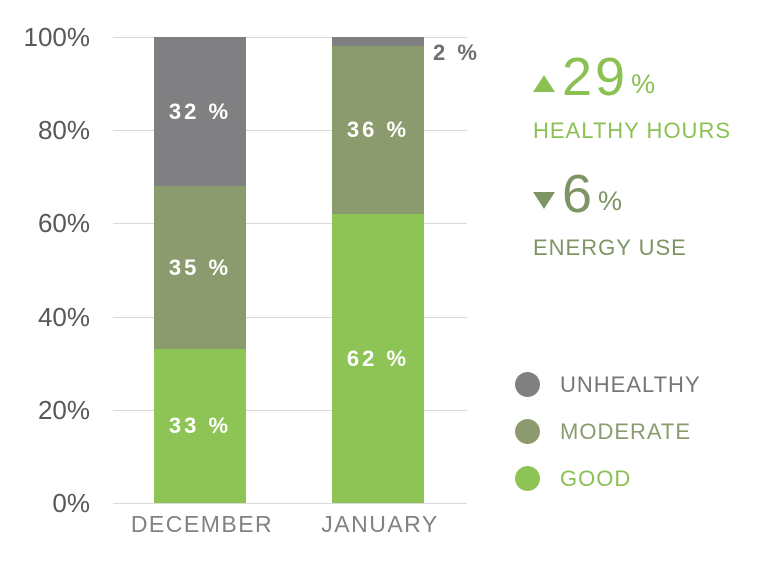 This screenshot has height=570, width=768. I want to click on legend-label: GOOD, so click(596, 478).